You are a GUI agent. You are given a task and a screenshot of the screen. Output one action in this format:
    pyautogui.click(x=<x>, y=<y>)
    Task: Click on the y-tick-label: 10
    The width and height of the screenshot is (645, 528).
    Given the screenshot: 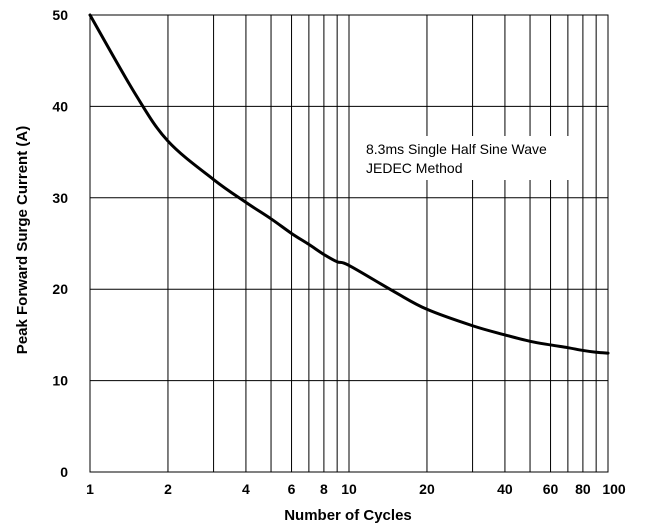 What is the action you would take?
    pyautogui.click(x=60, y=381)
    